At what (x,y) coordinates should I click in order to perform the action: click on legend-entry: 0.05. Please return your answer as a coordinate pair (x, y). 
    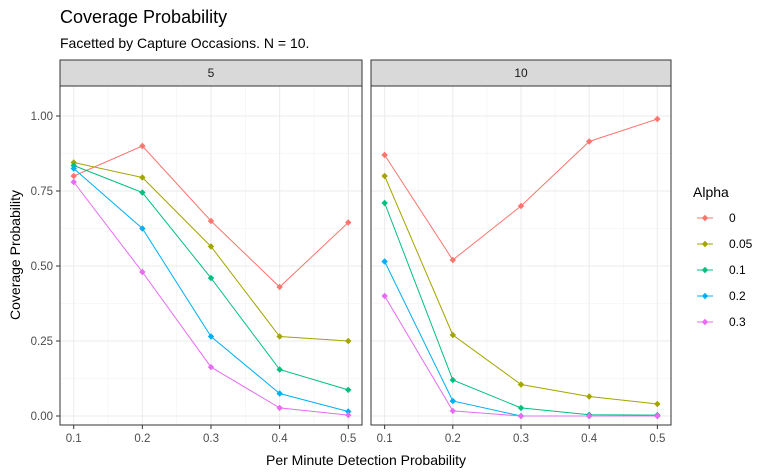
    Looking at the image, I should click on (725, 244).